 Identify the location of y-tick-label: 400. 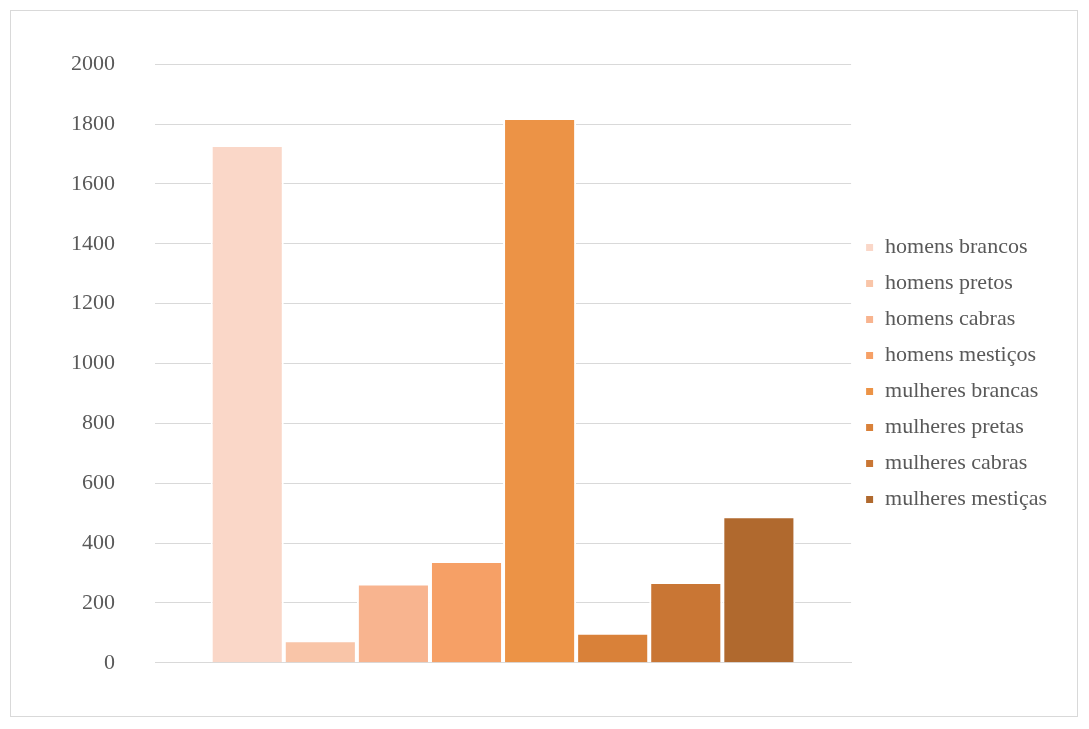
(98, 541).